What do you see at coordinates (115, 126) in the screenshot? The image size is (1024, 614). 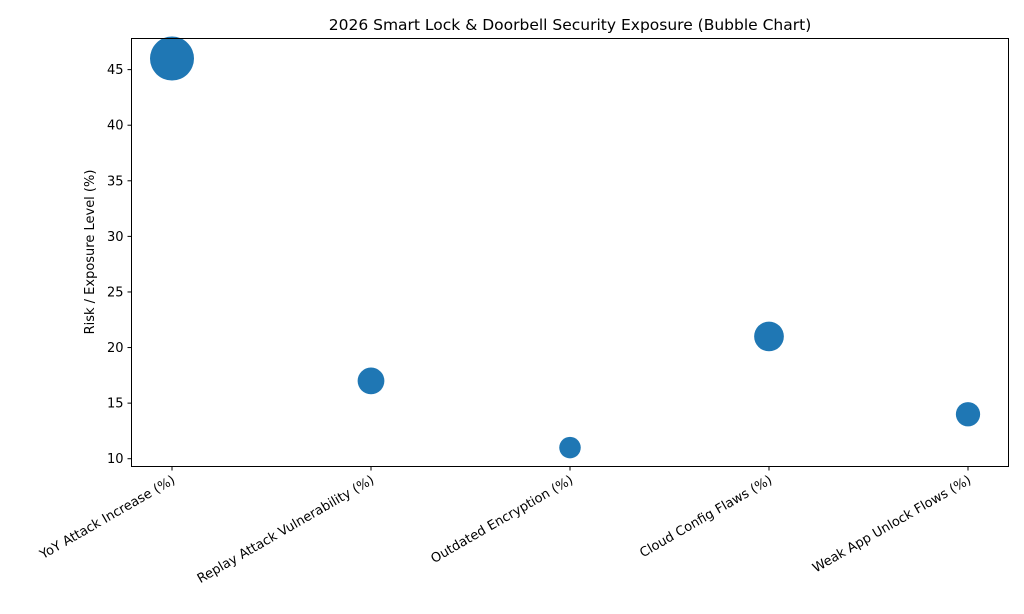 I see `y-tick-label: 40` at bounding box center [115, 126].